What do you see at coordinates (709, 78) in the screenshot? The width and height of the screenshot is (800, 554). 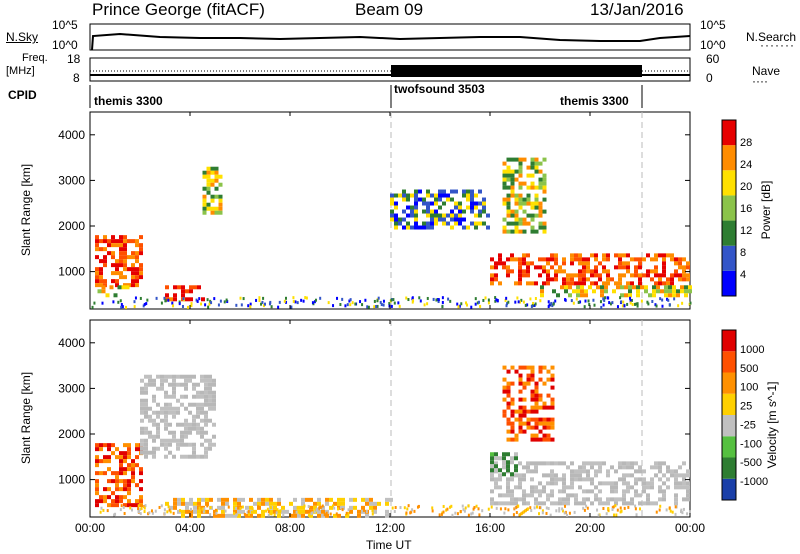 I see `nave-right-tick-bottom: 0` at bounding box center [709, 78].